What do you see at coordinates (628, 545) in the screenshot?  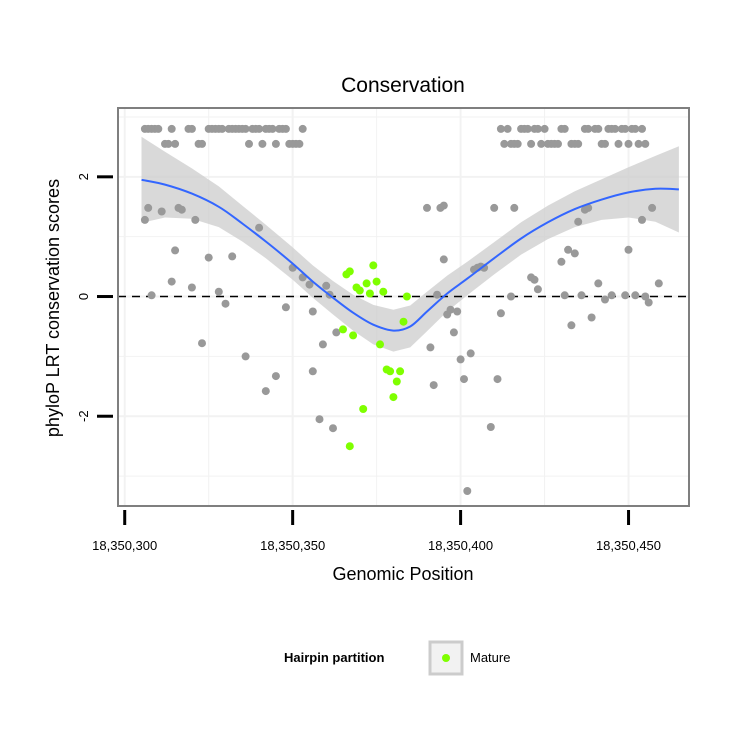 I see `x-tick-label: 18,350,450` at bounding box center [628, 545].